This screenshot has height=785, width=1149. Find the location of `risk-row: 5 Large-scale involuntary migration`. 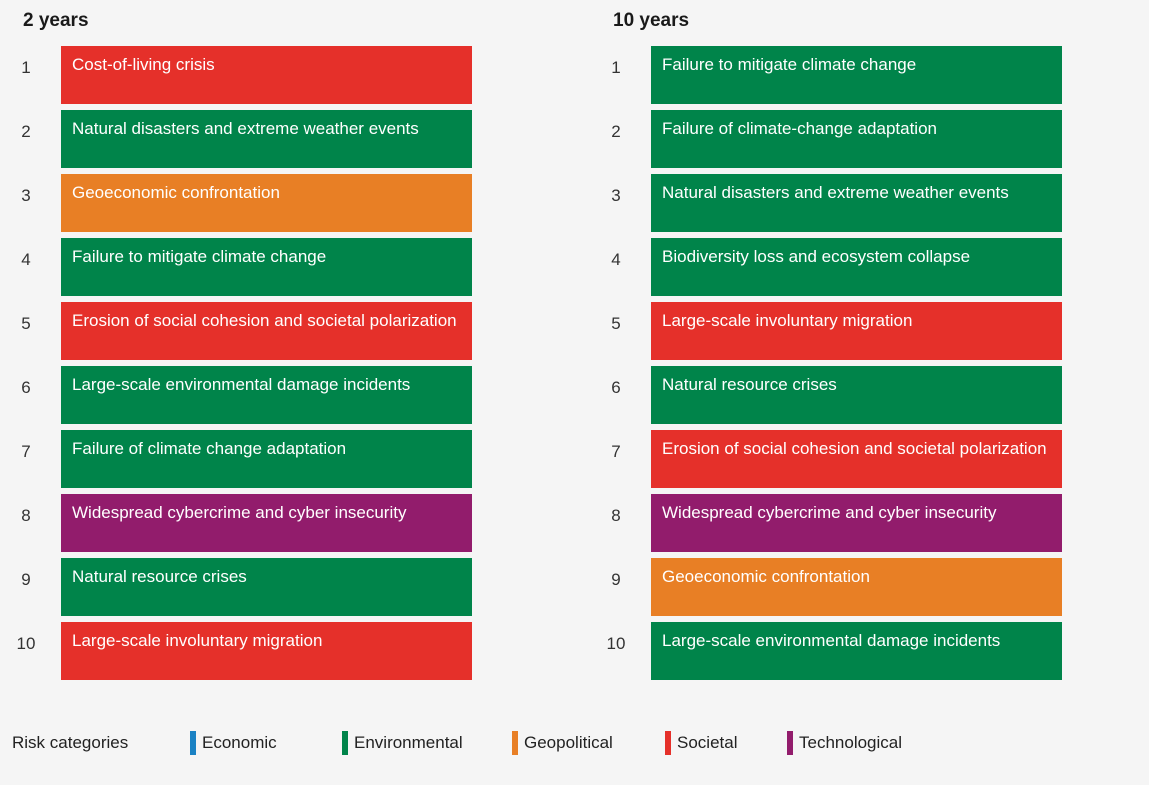

risk-row: 5 Large-scale involuntary migration is located at coordinates (842, 331).